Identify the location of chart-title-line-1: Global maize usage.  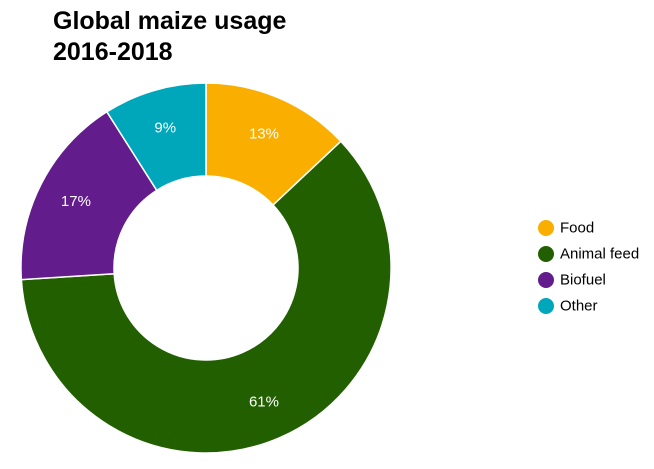
(170, 21).